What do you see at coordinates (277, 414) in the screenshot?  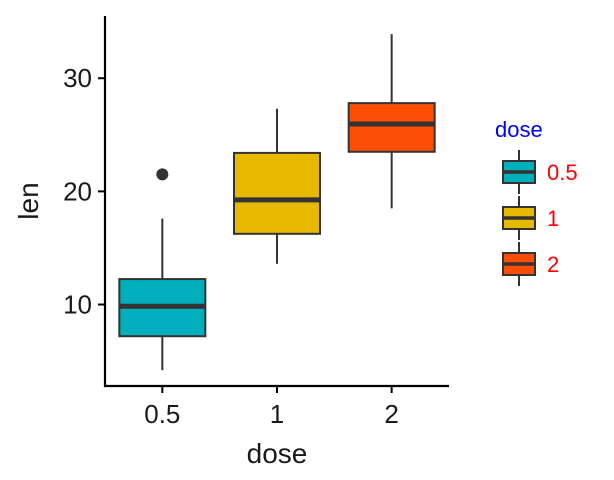 I see `x-tick-label: 1` at bounding box center [277, 414].